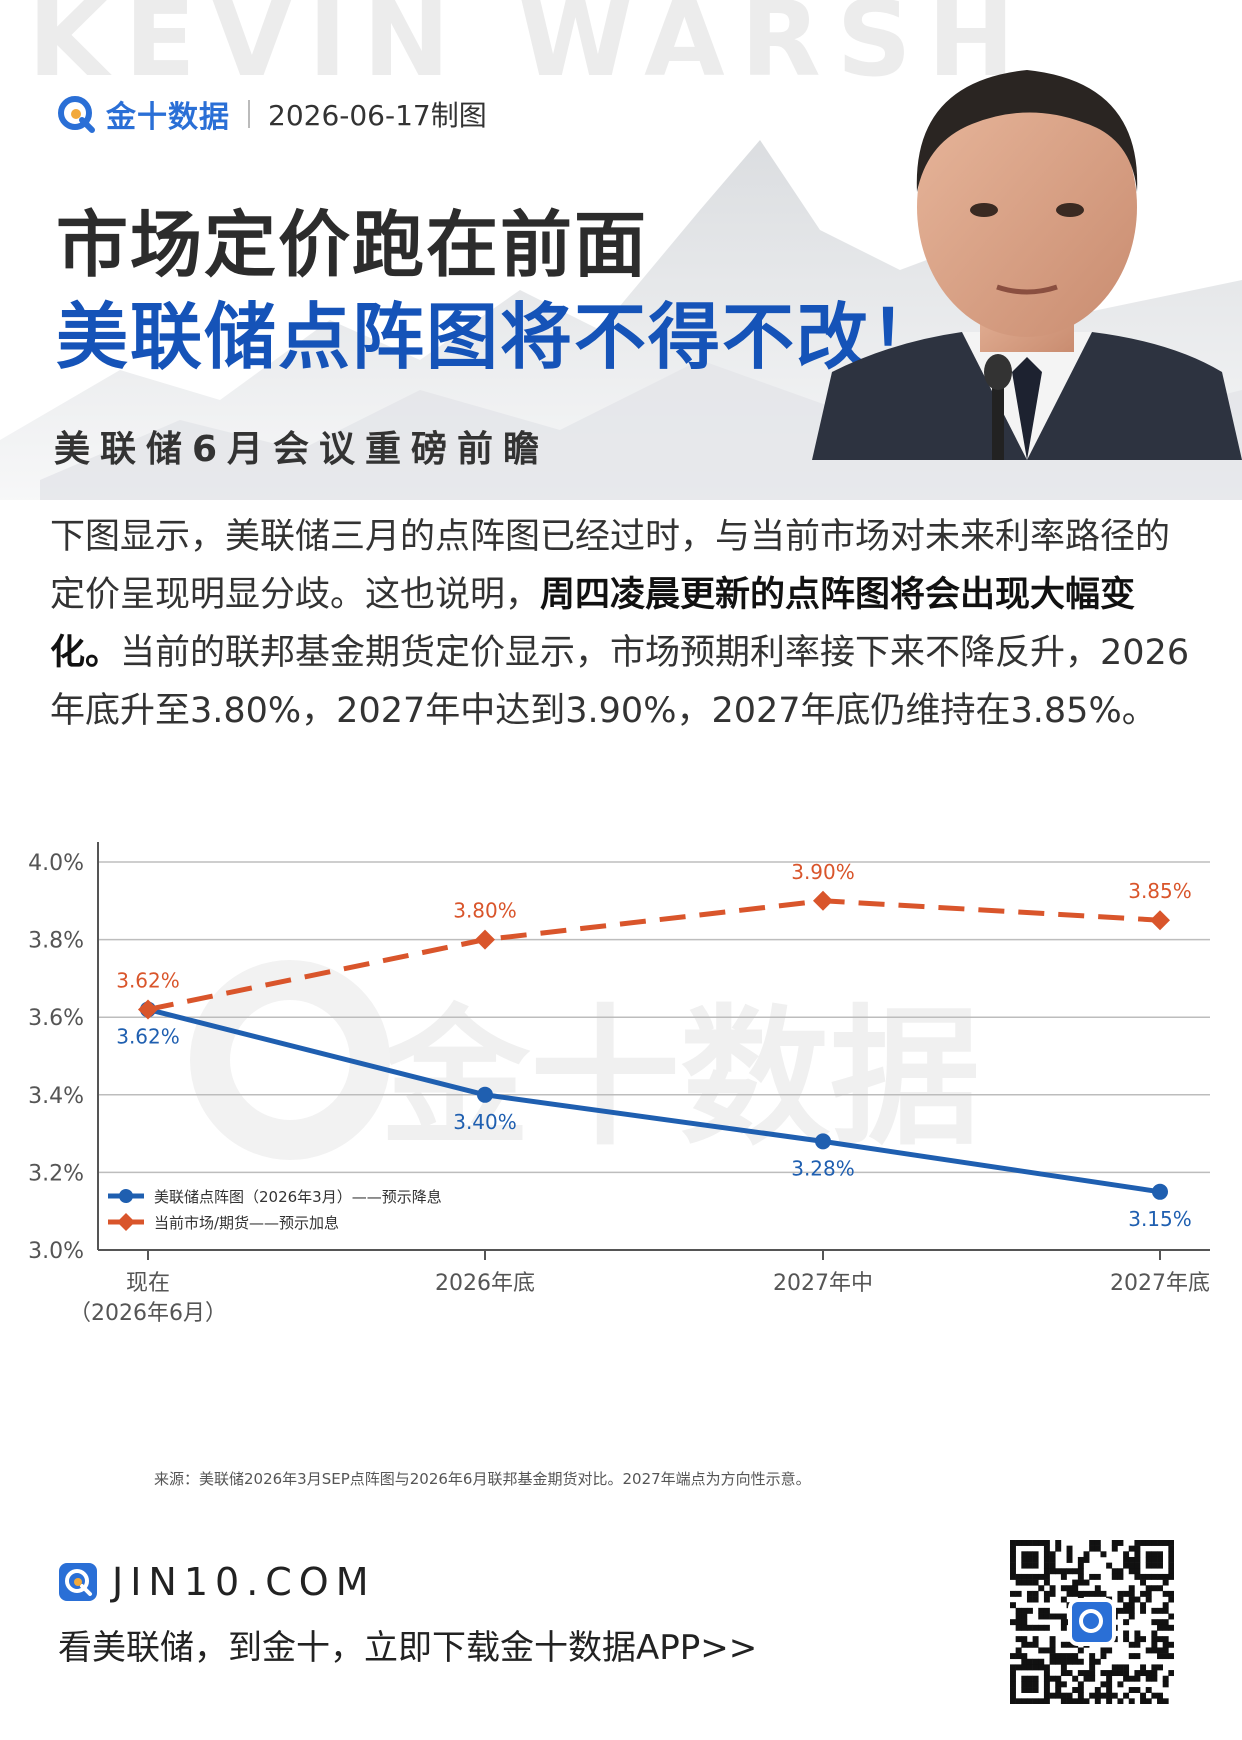  Describe the element at coordinates (408, 1648) in the screenshot. I see `footer-slogan: 看美联储，到金十，立即下载金十数据APP>>` at that location.